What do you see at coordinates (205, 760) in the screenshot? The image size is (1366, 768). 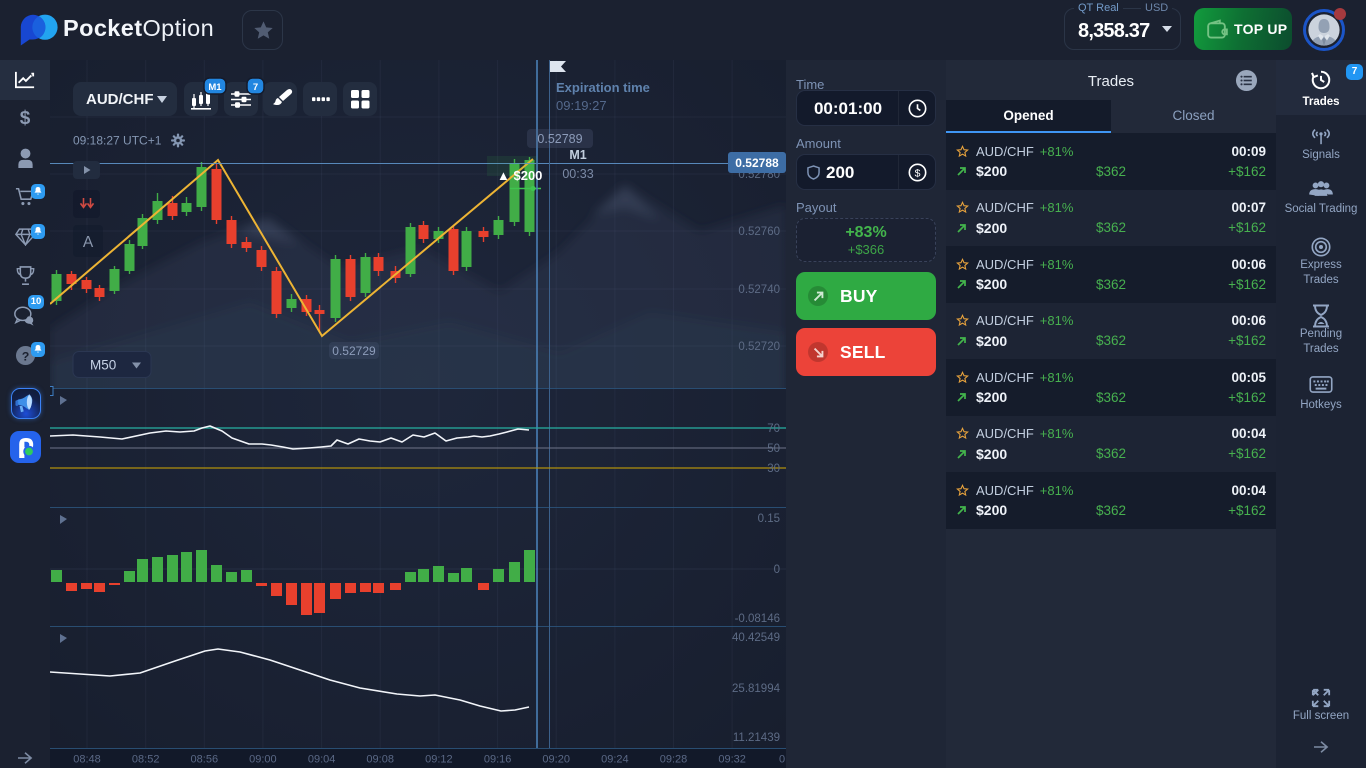 I see `svg-text: 08:56` at bounding box center [205, 760].